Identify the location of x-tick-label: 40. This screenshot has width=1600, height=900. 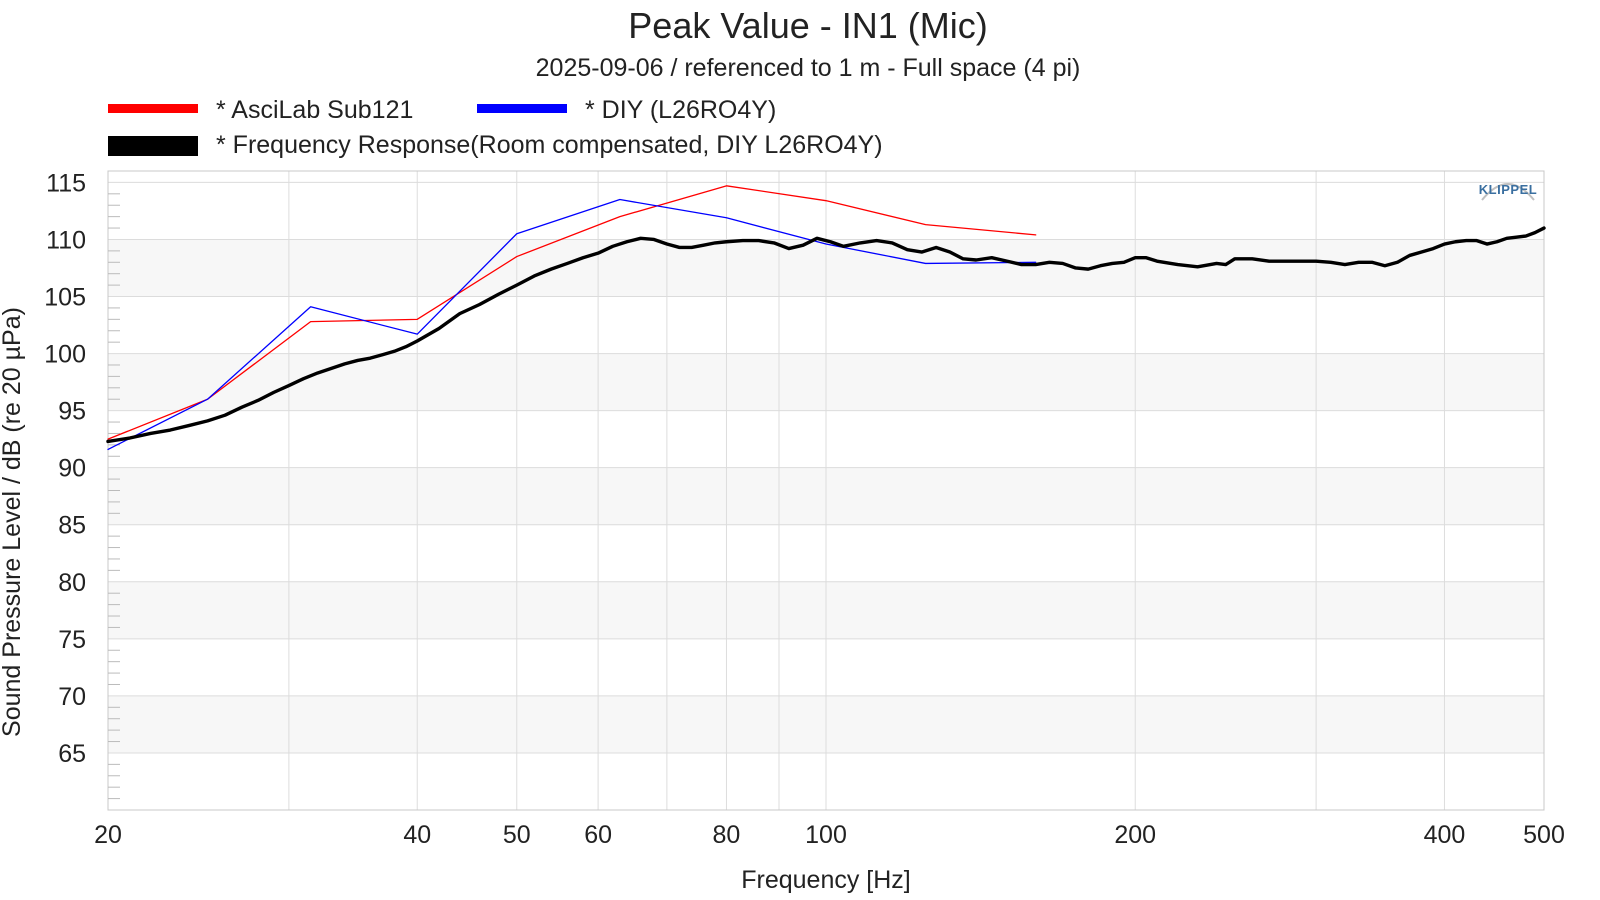
(417, 835).